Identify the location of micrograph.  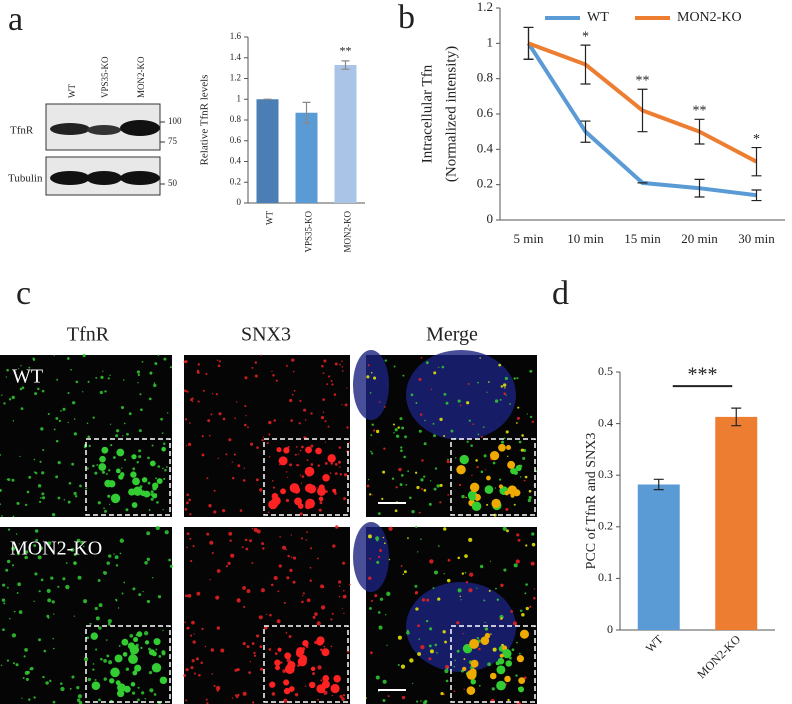
(86, 615).